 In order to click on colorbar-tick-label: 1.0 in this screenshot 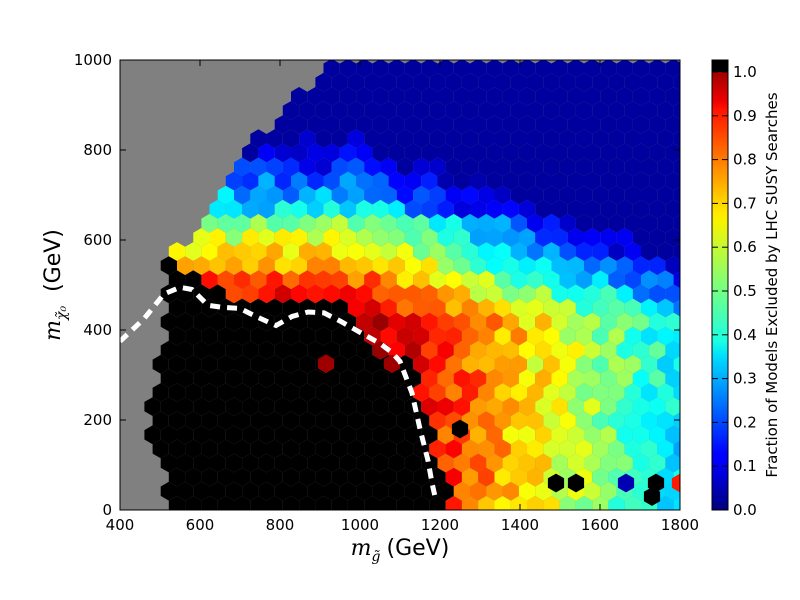, I will do `click(745, 72)`.